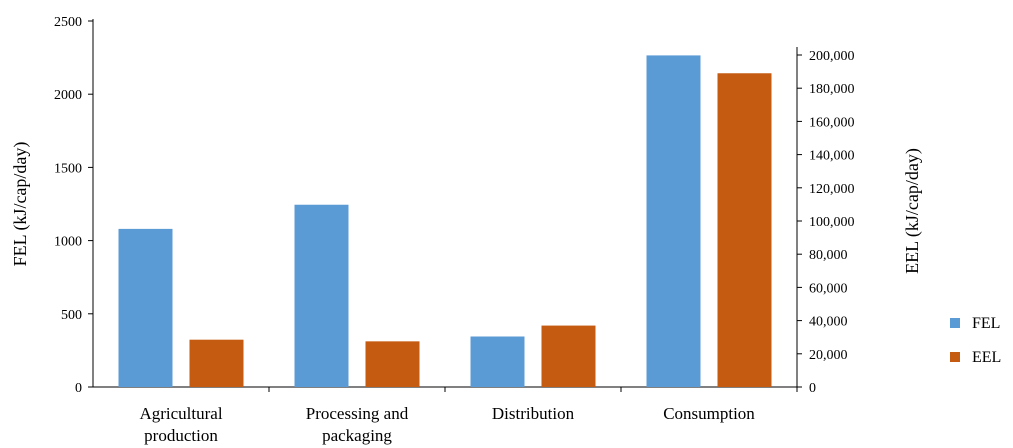  I want to click on legend: FEL EEL, so click(975, 340).